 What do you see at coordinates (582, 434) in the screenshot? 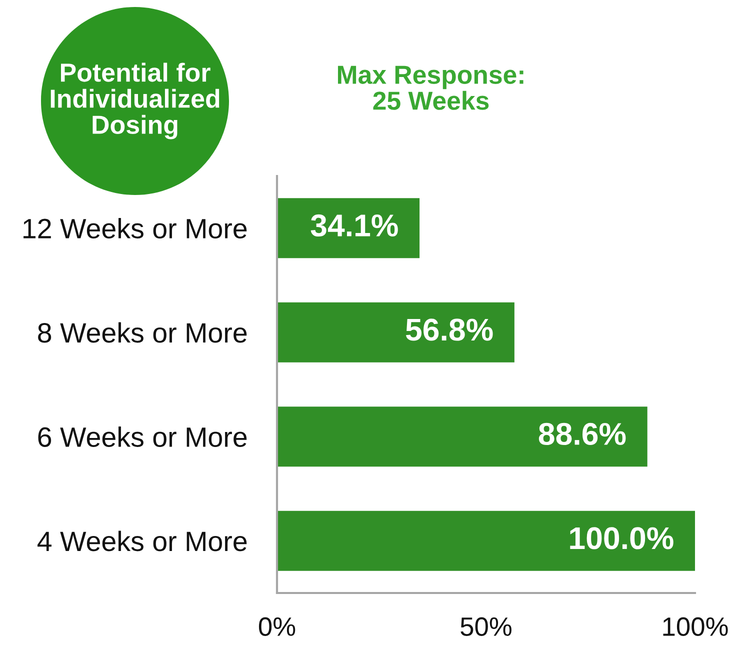
I see `data-label: 88.6%` at bounding box center [582, 434].